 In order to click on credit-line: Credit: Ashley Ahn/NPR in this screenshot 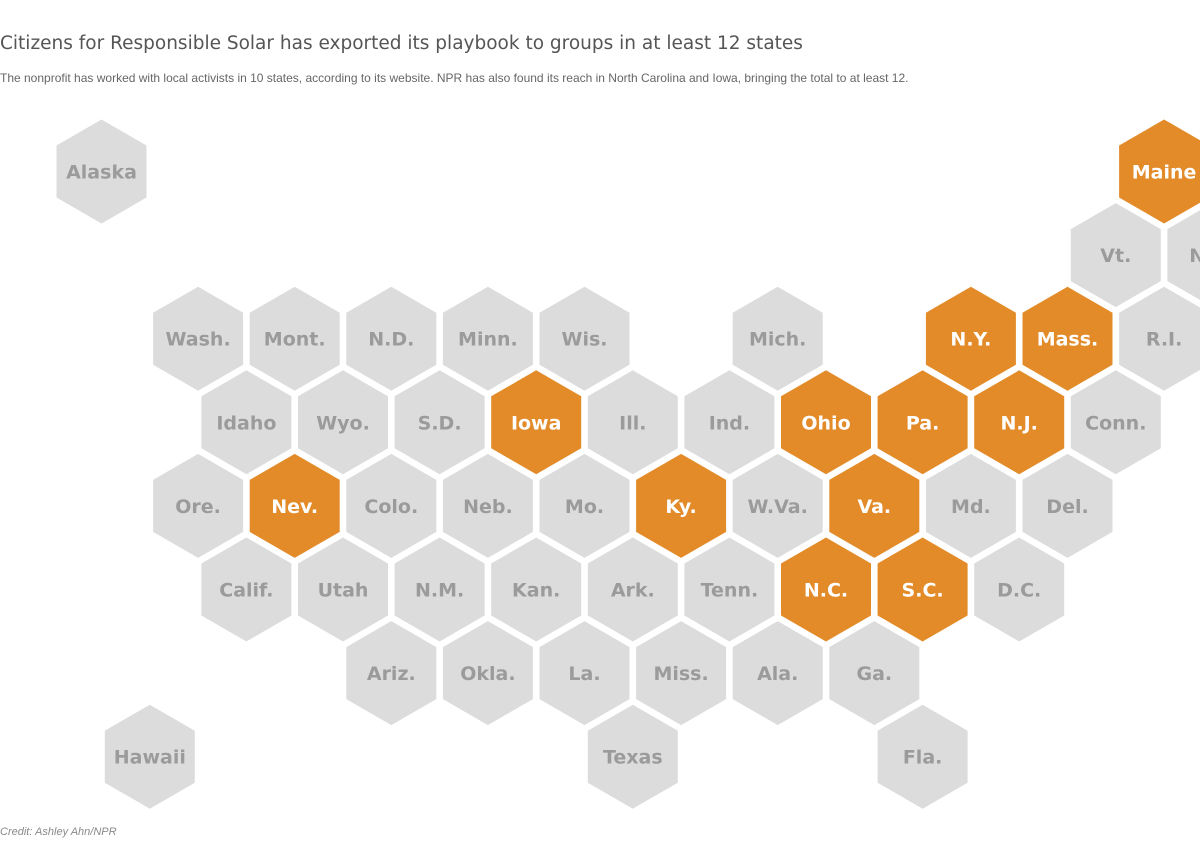, I will do `click(58, 832)`.